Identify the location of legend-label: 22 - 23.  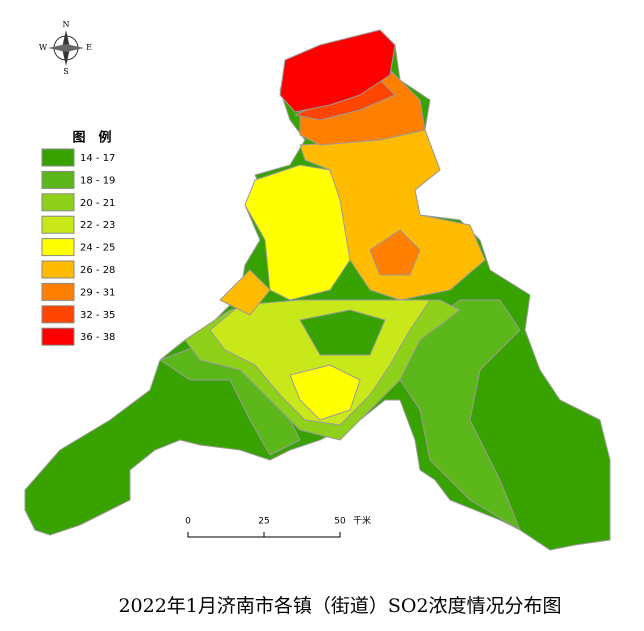
(97, 225).